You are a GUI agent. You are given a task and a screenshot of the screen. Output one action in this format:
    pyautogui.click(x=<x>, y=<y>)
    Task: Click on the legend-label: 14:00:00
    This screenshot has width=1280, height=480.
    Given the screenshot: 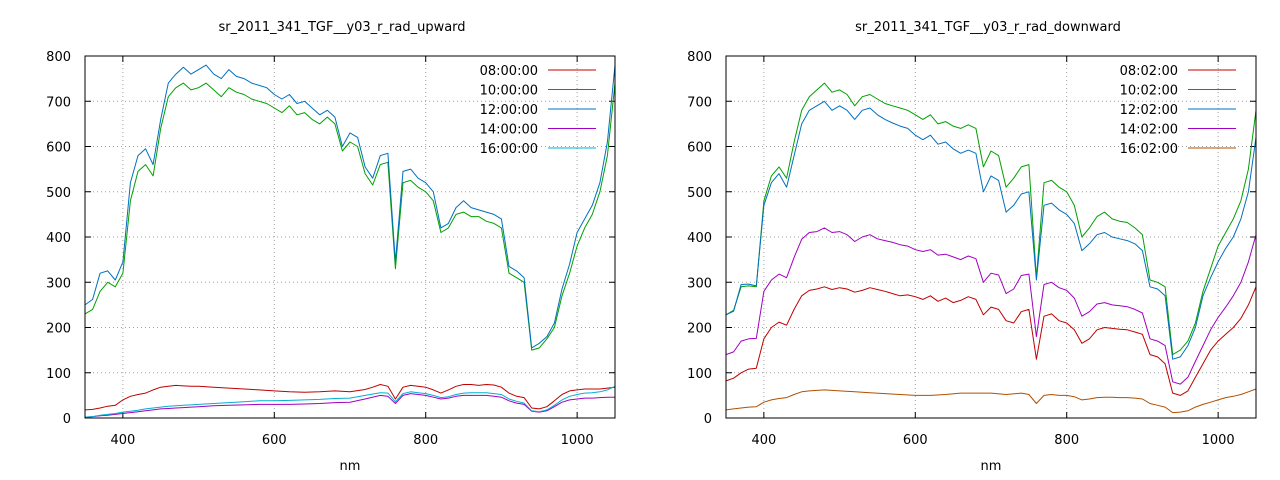 What is the action you would take?
    pyautogui.click(x=509, y=130)
    